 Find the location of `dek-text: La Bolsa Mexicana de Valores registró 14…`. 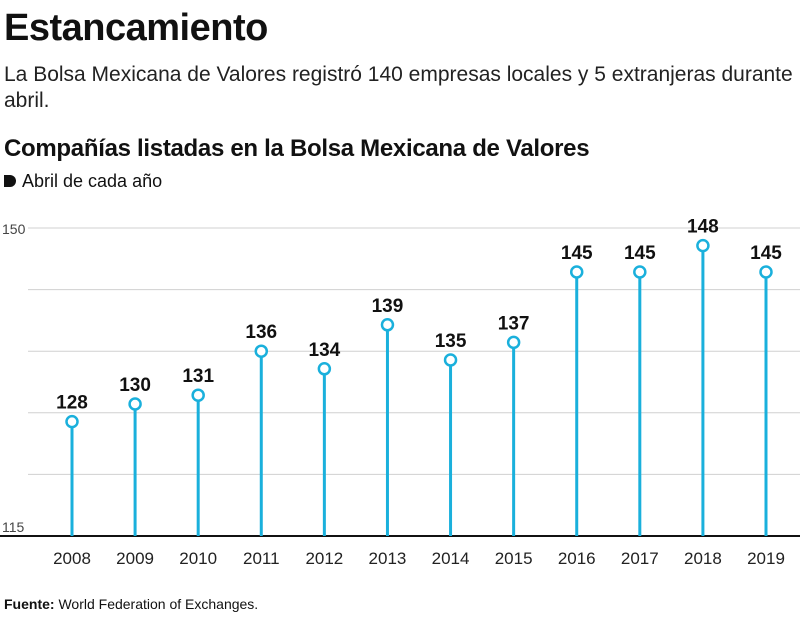

dek-text: La Bolsa Mexicana de Valores registró 14… is located at coordinates (398, 87).